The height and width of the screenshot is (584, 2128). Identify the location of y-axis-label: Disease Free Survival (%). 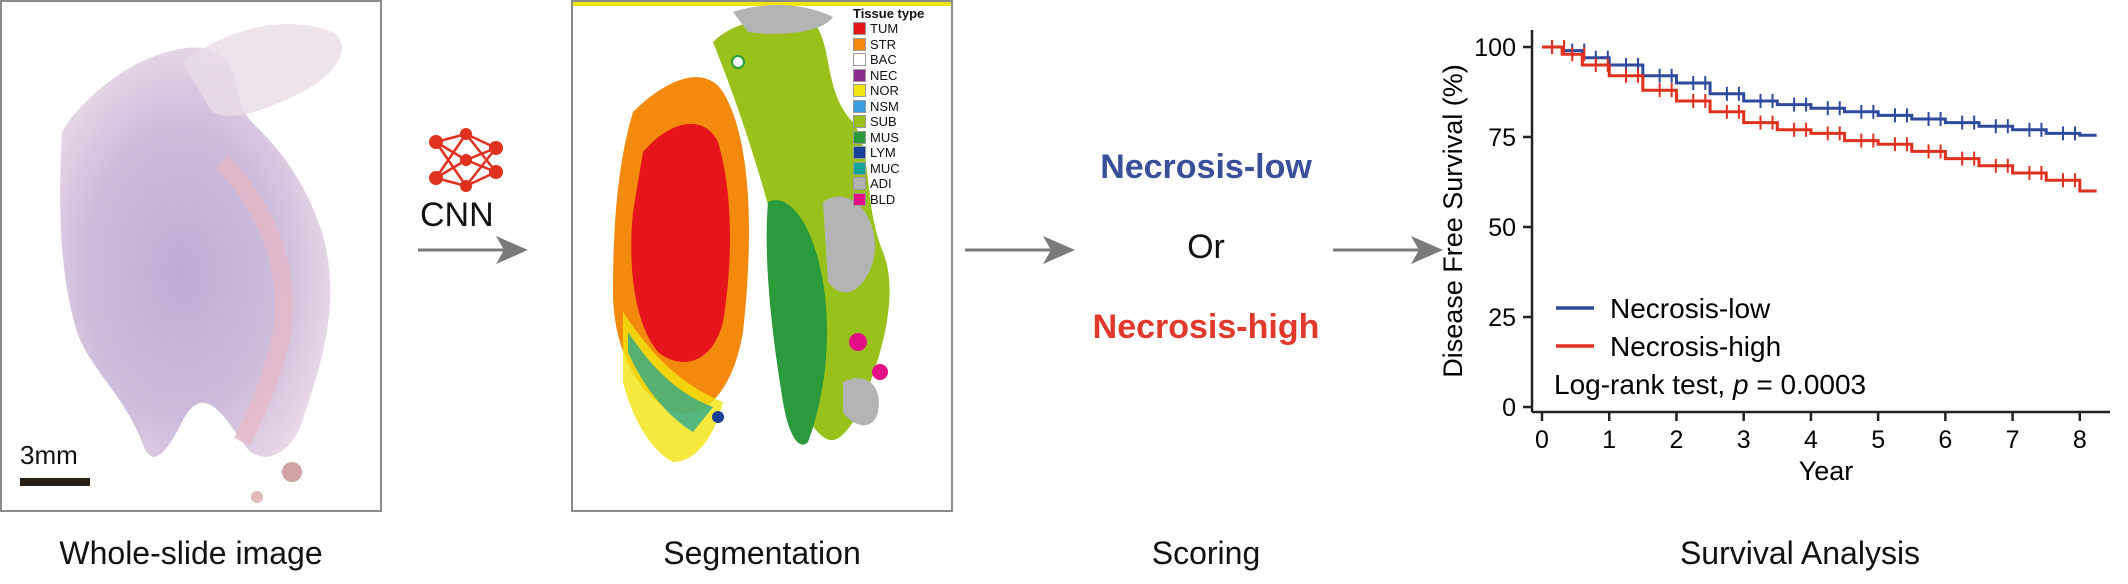
(1453, 221).